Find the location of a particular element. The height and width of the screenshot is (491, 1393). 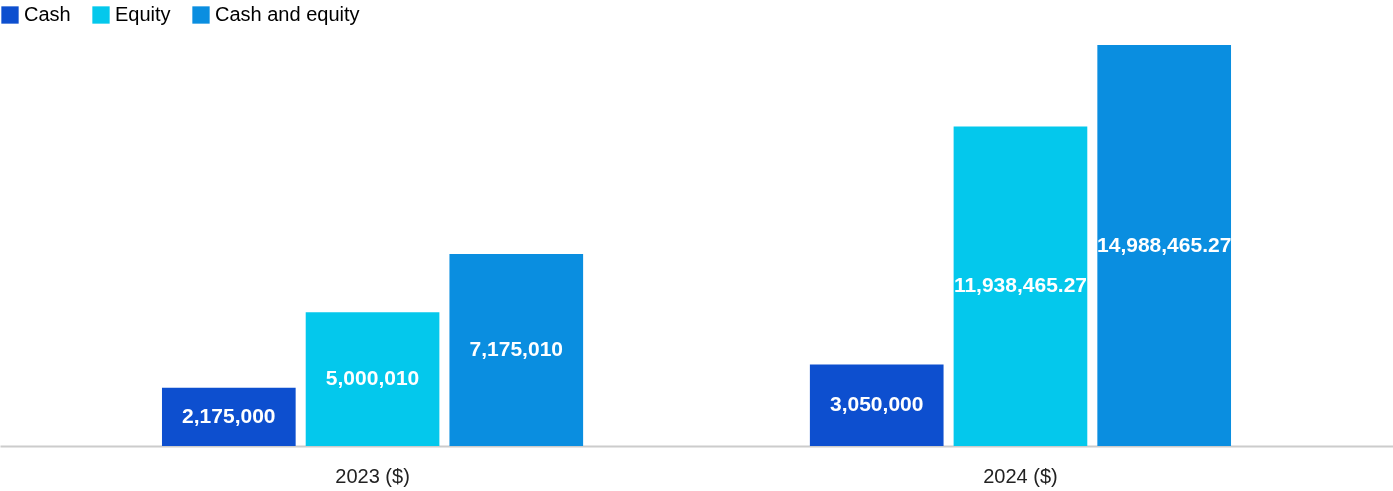

data-label: 11,938,465.27 is located at coordinates (1020, 285).